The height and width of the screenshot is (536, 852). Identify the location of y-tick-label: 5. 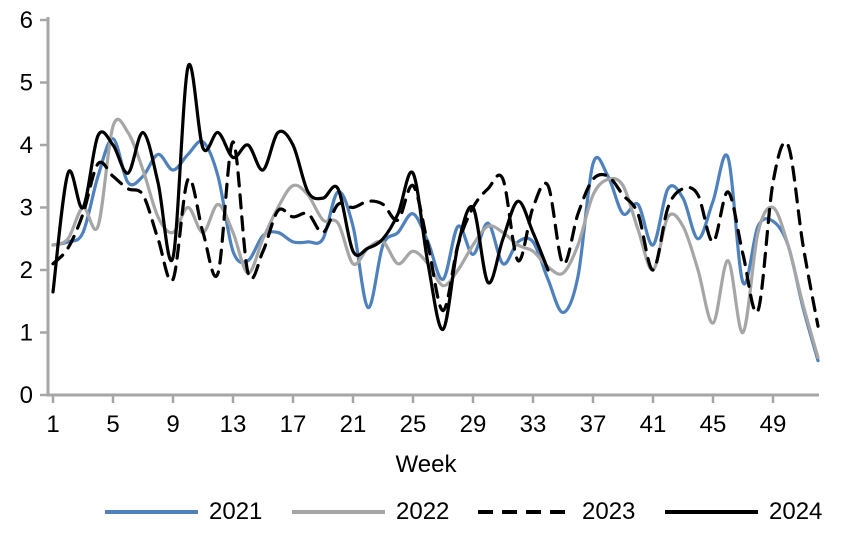
(26, 83).